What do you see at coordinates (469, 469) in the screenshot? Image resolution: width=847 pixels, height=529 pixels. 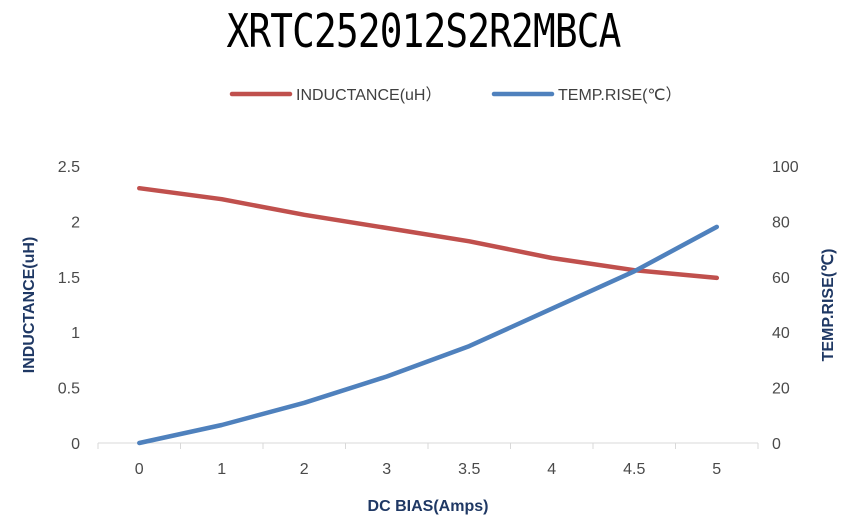 I see `x-tick-label: 3.5` at bounding box center [469, 469].